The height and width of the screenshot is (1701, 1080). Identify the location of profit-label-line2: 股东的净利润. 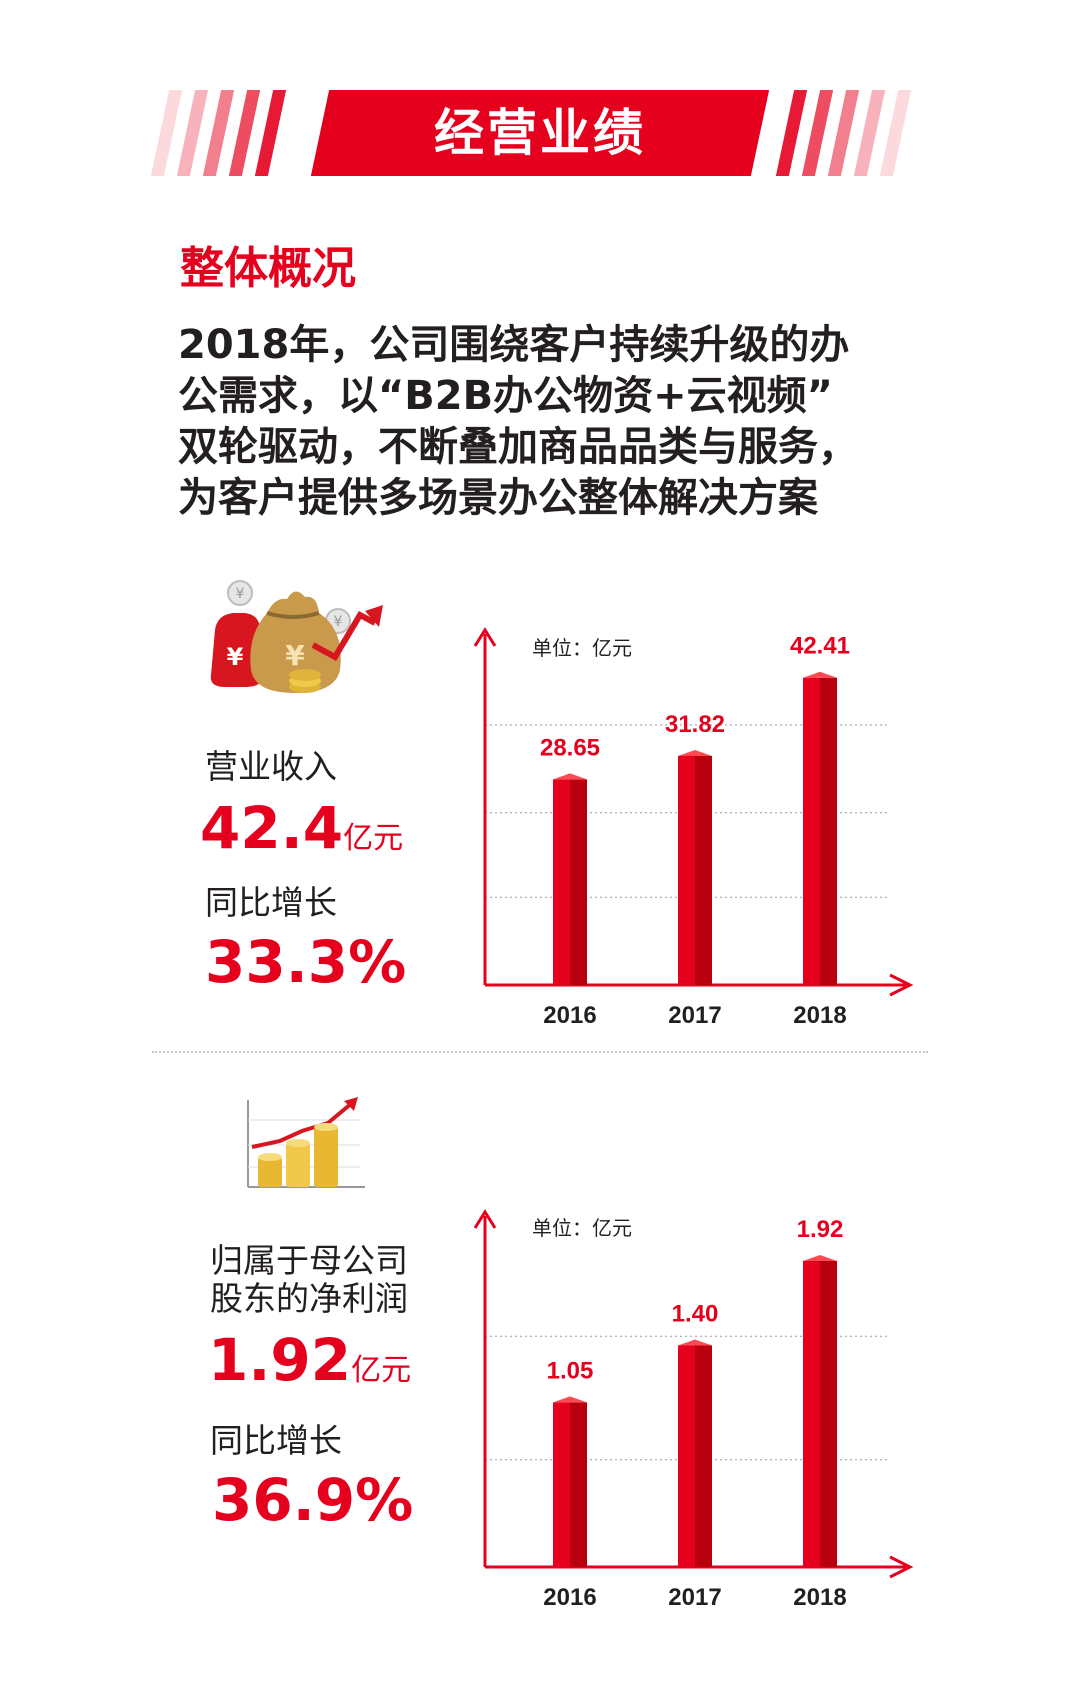
(309, 1298).